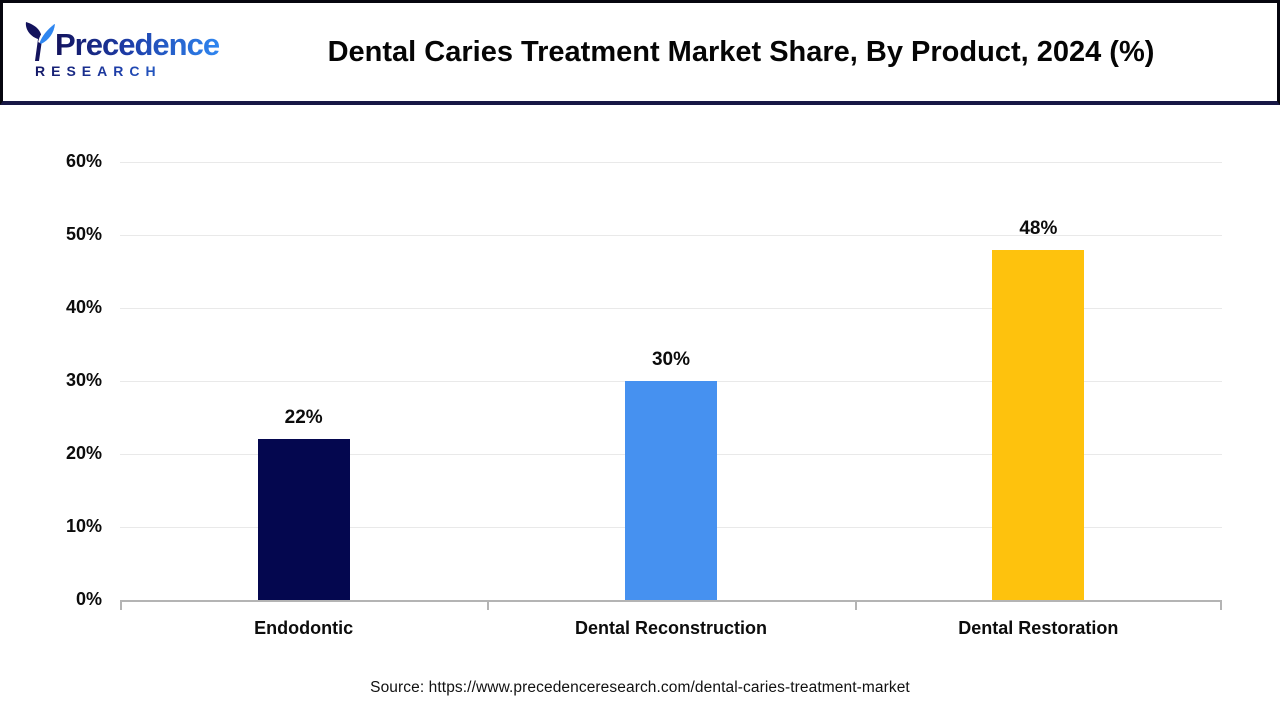 This screenshot has height=720, width=1280. What do you see at coordinates (40, 41) in the screenshot?
I see `leaf-icon` at bounding box center [40, 41].